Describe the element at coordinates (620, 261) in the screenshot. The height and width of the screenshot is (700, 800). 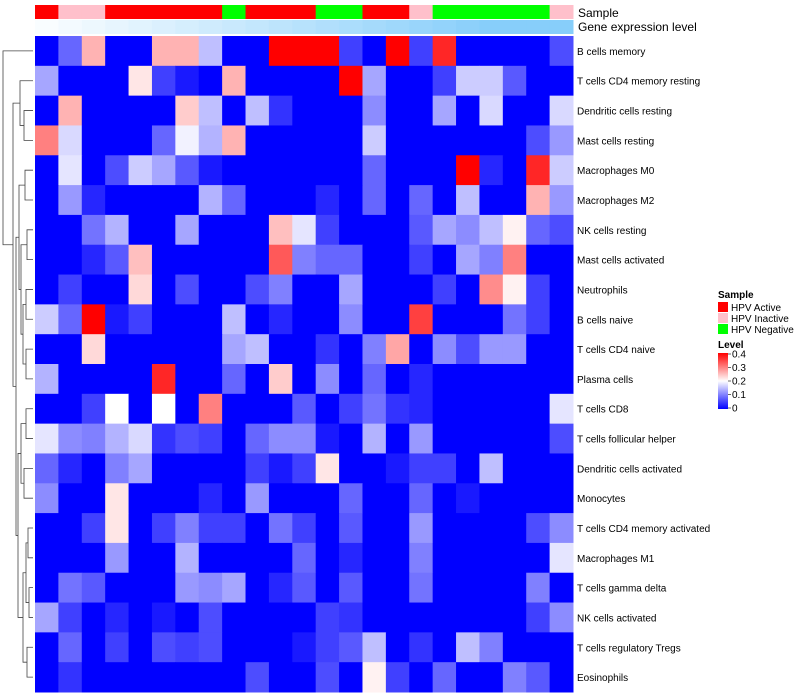
I see `row-label: Mast cells activated` at that location.